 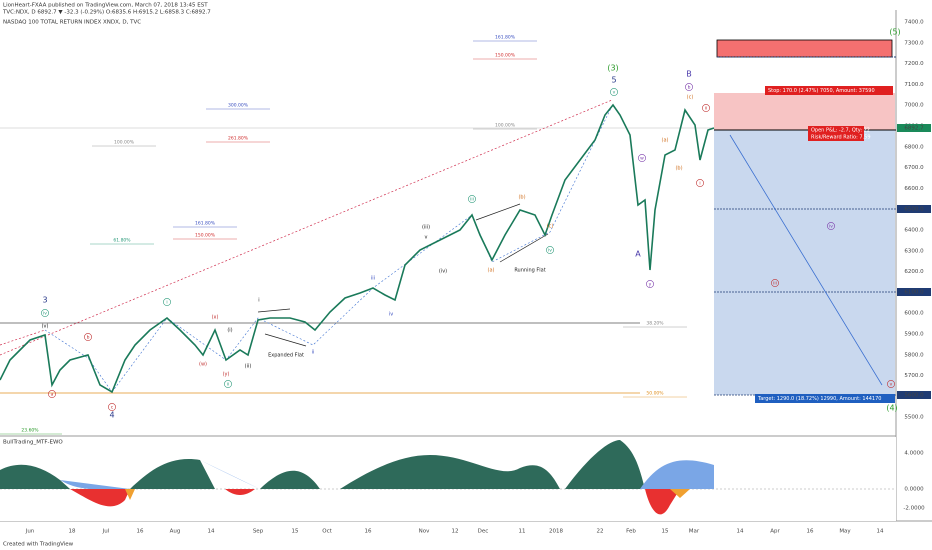 What do you see at coordinates (841, 138) in the screenshot?
I see `risk-reward: Risk/Reward Ratio: 7.59` at bounding box center [841, 138].